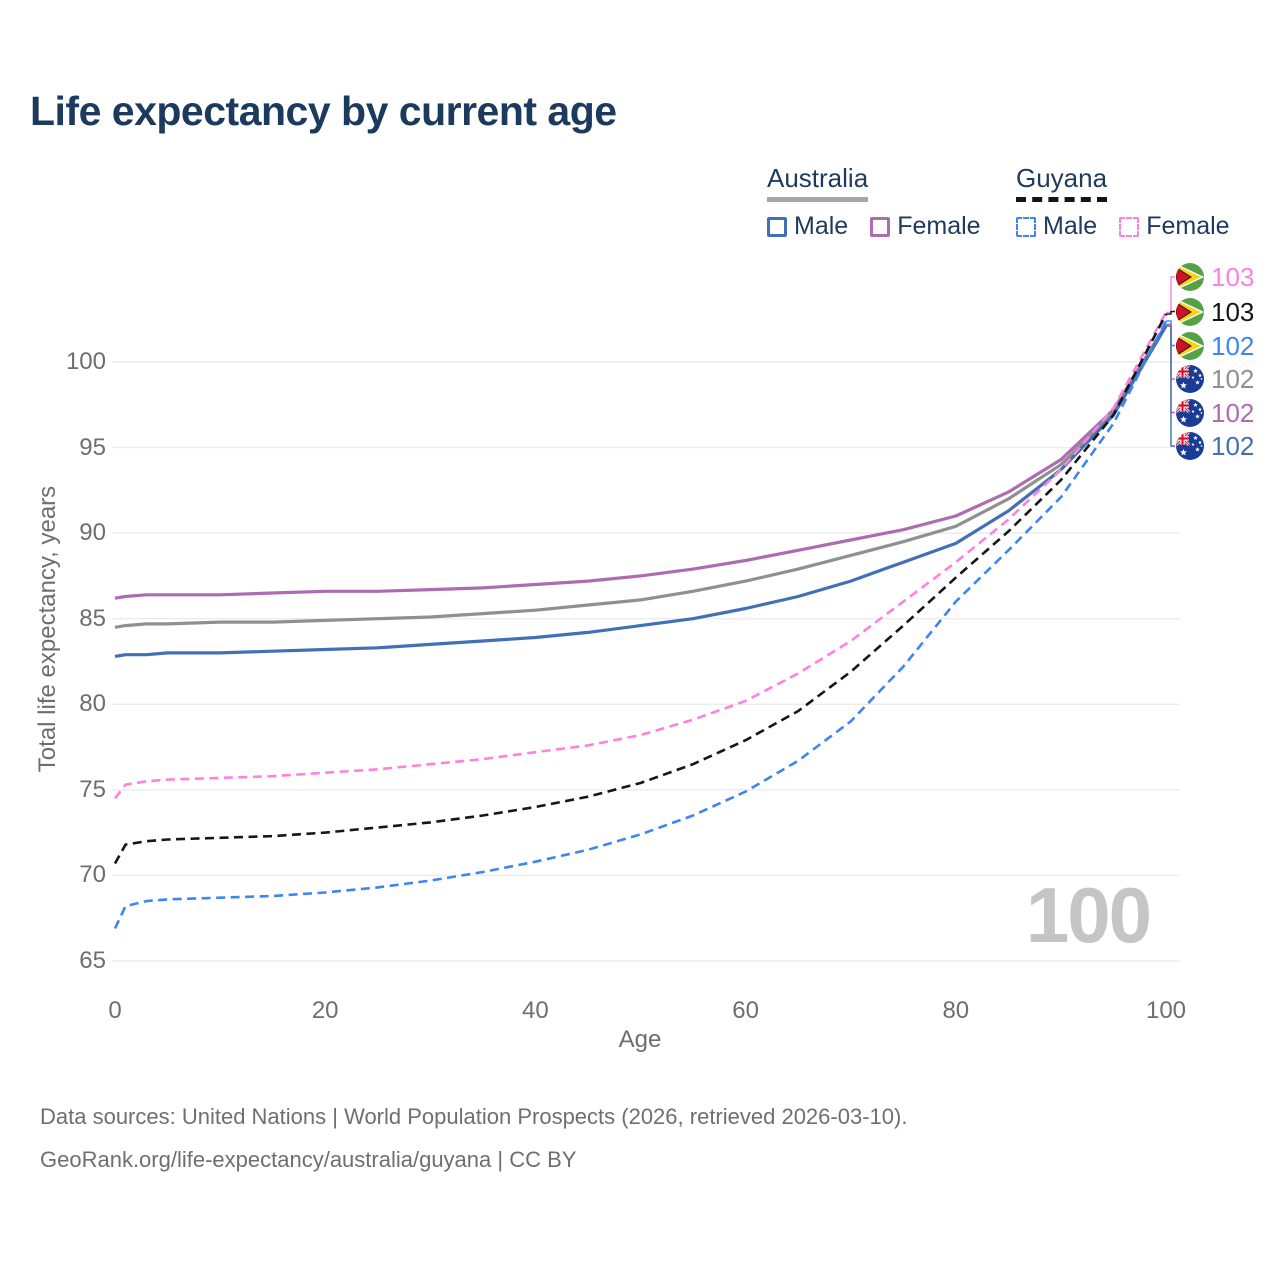 Image resolution: width=1280 pixels, height=1280 pixels. What do you see at coordinates (1088, 915) in the screenshot?
I see `age-watermark: 100` at bounding box center [1088, 915].